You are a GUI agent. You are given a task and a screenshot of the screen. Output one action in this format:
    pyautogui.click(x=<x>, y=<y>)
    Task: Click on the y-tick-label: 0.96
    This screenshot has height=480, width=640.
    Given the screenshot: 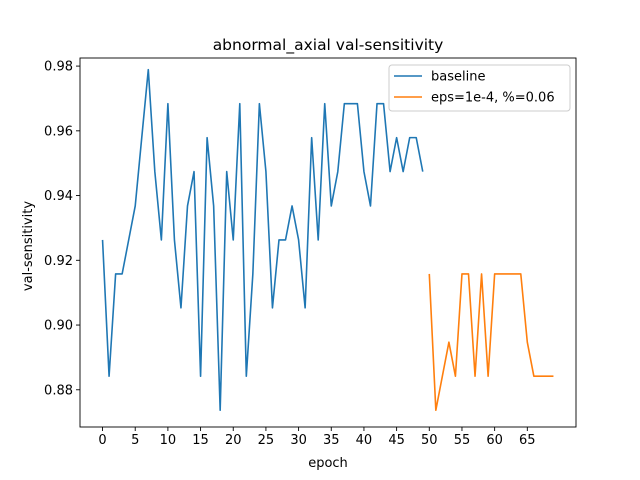 What is the action you would take?
    pyautogui.click(x=58, y=131)
    